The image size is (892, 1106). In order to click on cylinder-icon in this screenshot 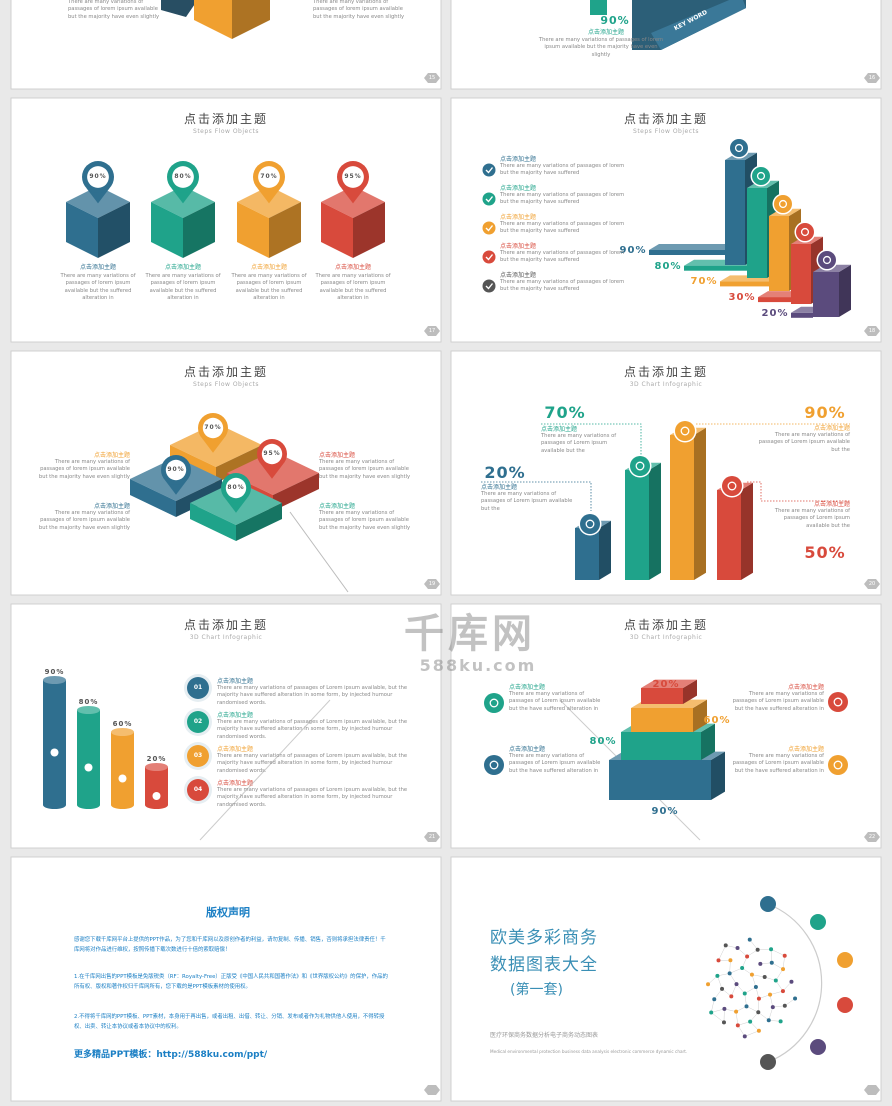, I will do `click(88, 767)`.